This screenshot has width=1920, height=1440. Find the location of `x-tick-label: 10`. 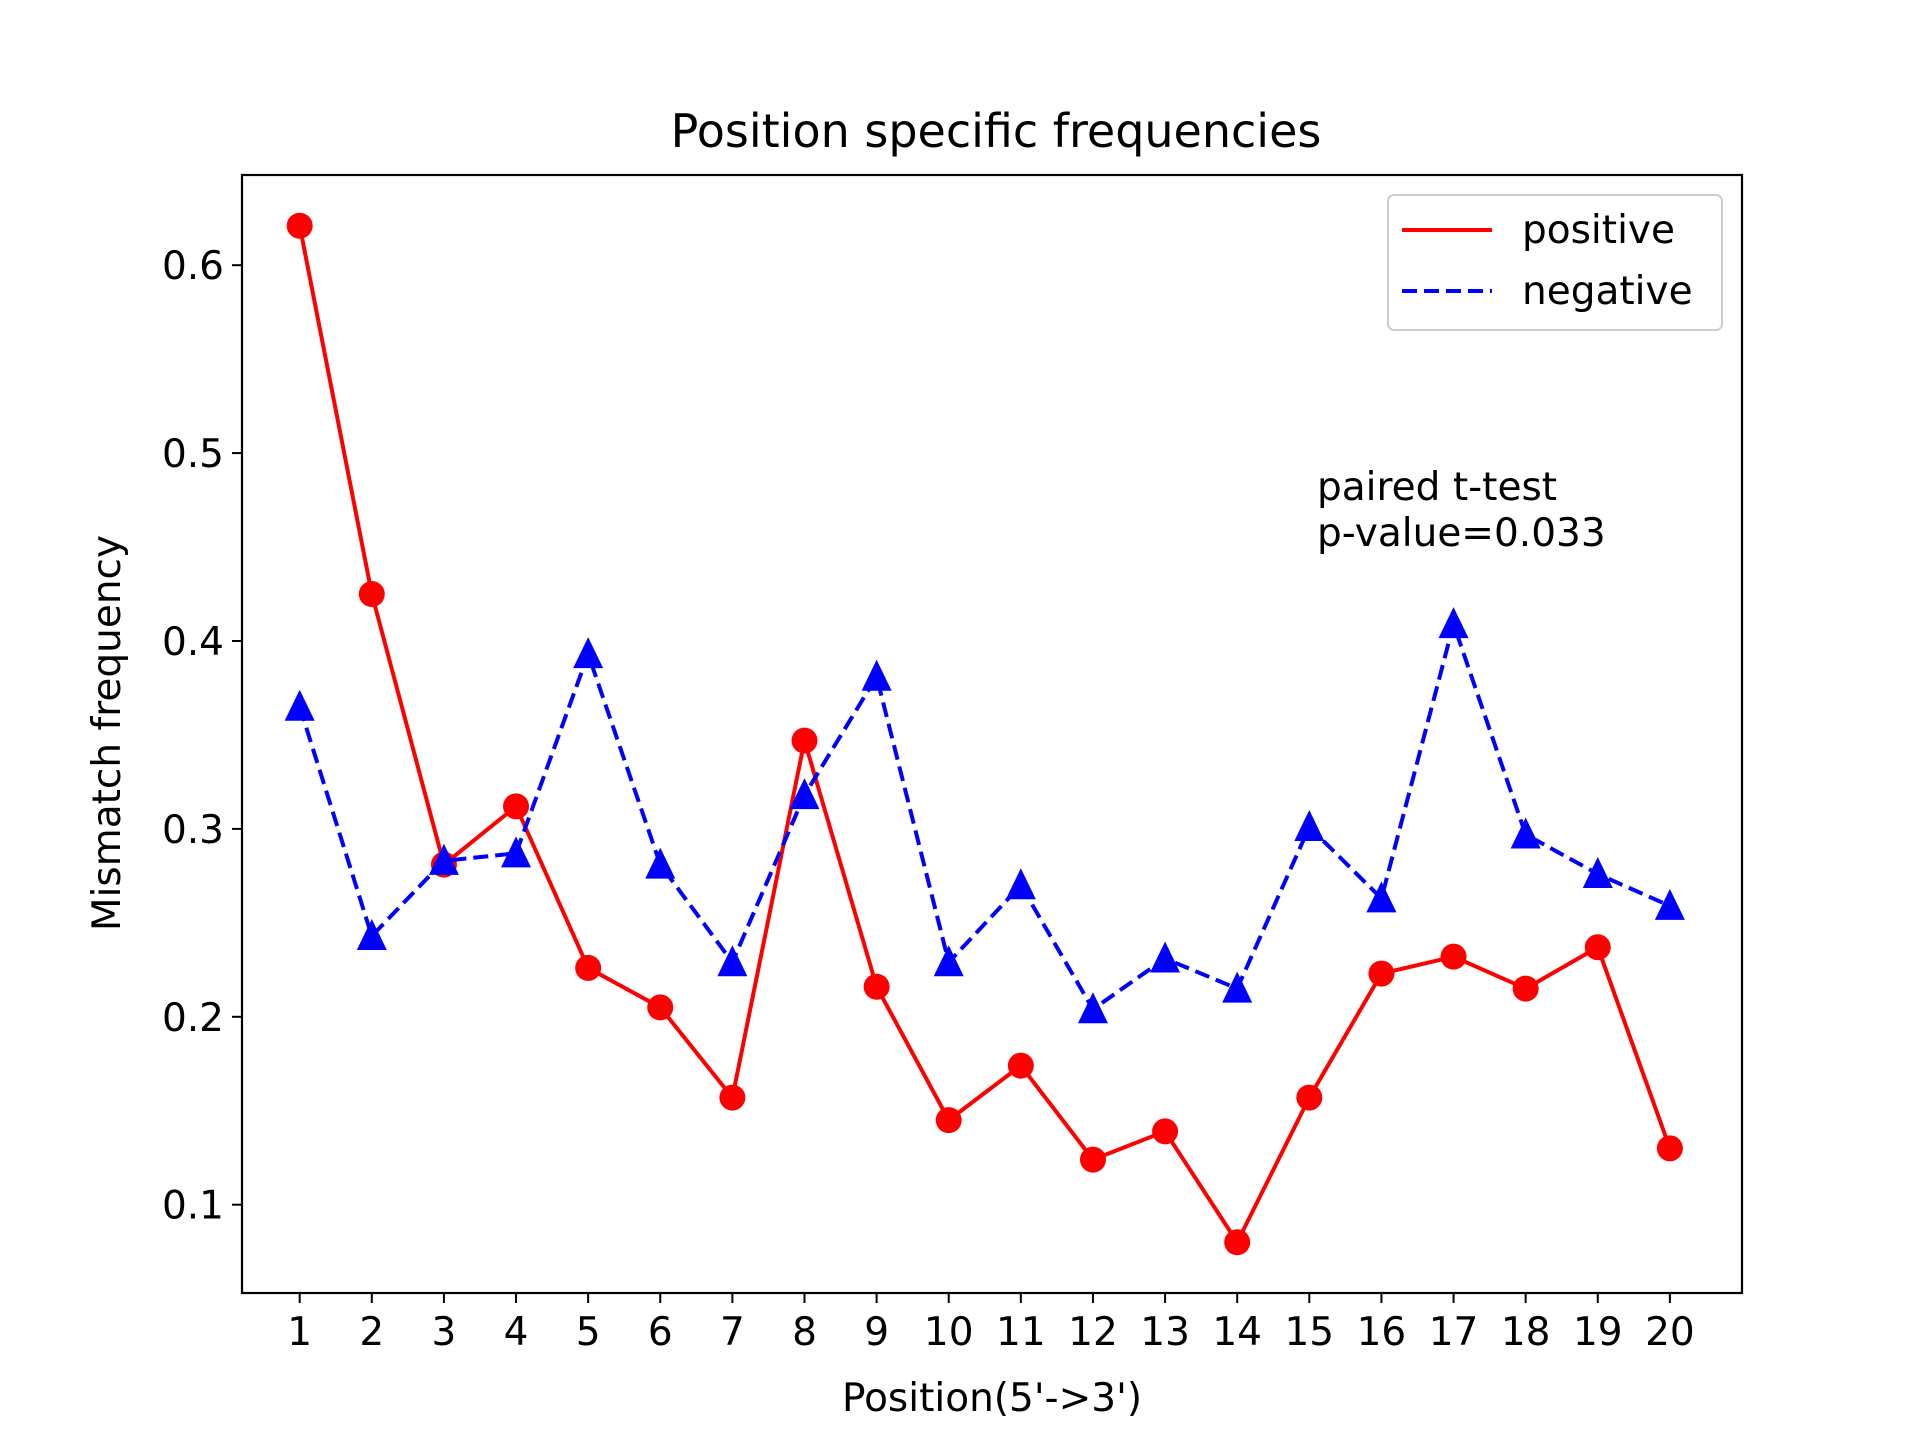

x-tick-label: 10 is located at coordinates (949, 1332).